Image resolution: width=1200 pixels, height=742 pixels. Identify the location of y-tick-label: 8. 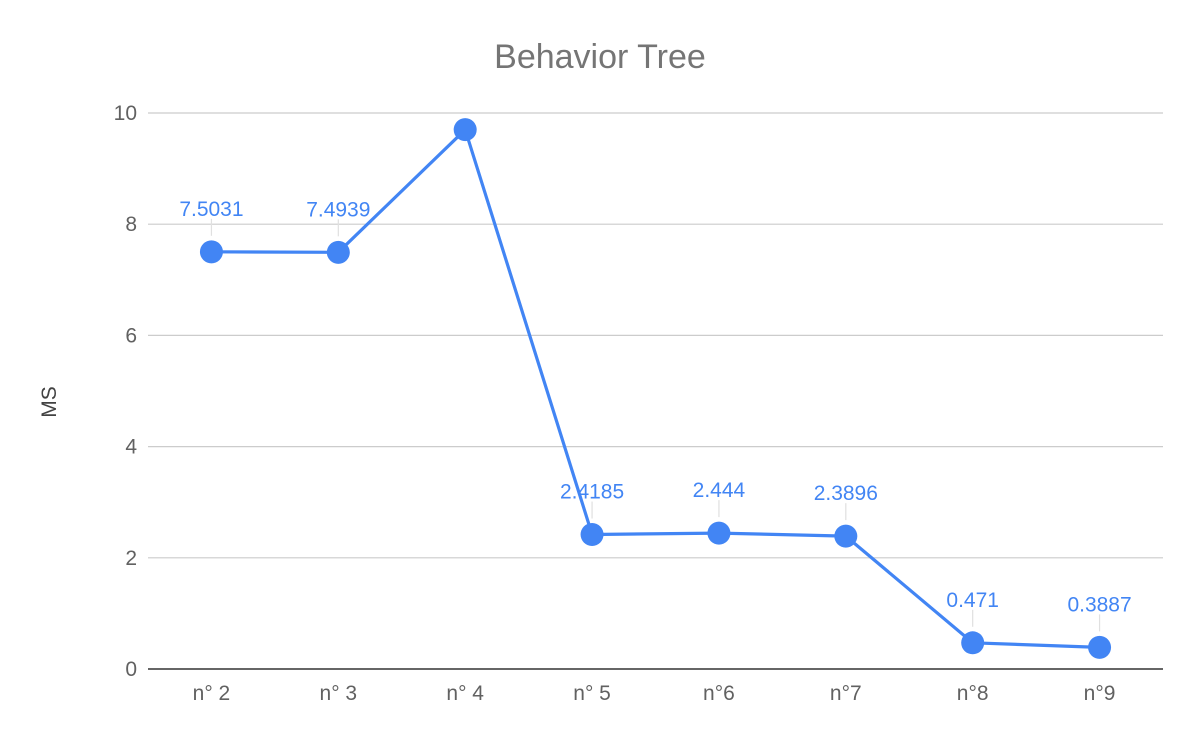
(131, 224).